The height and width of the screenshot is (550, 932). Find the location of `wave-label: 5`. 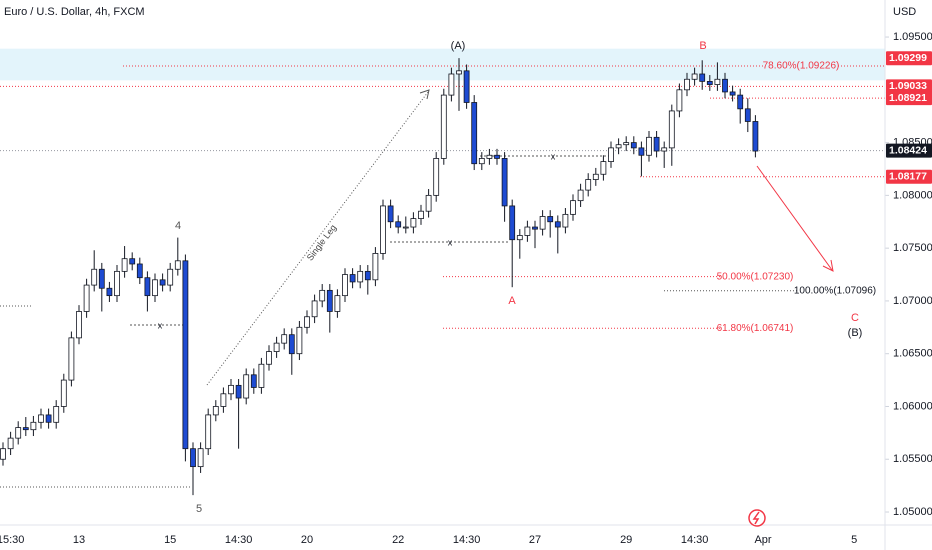

wave-label: 5 is located at coordinates (199, 509).